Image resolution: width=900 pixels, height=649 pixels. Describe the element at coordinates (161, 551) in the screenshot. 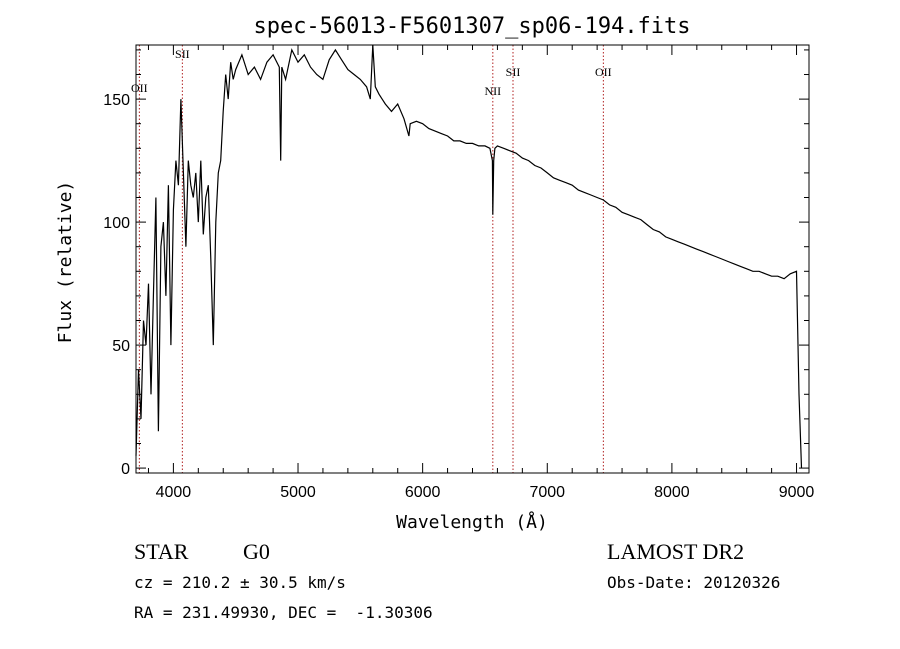

I see `object-type: STAR` at that location.